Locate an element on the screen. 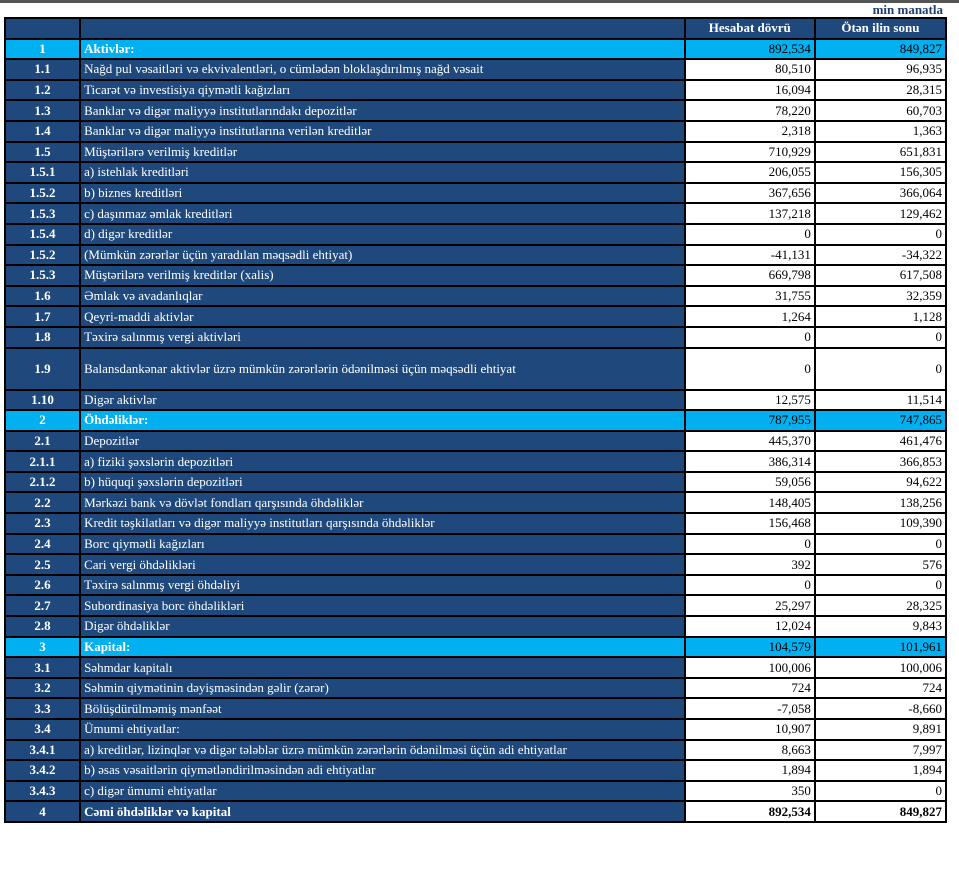  row-number: 2.6 is located at coordinates (42, 585).